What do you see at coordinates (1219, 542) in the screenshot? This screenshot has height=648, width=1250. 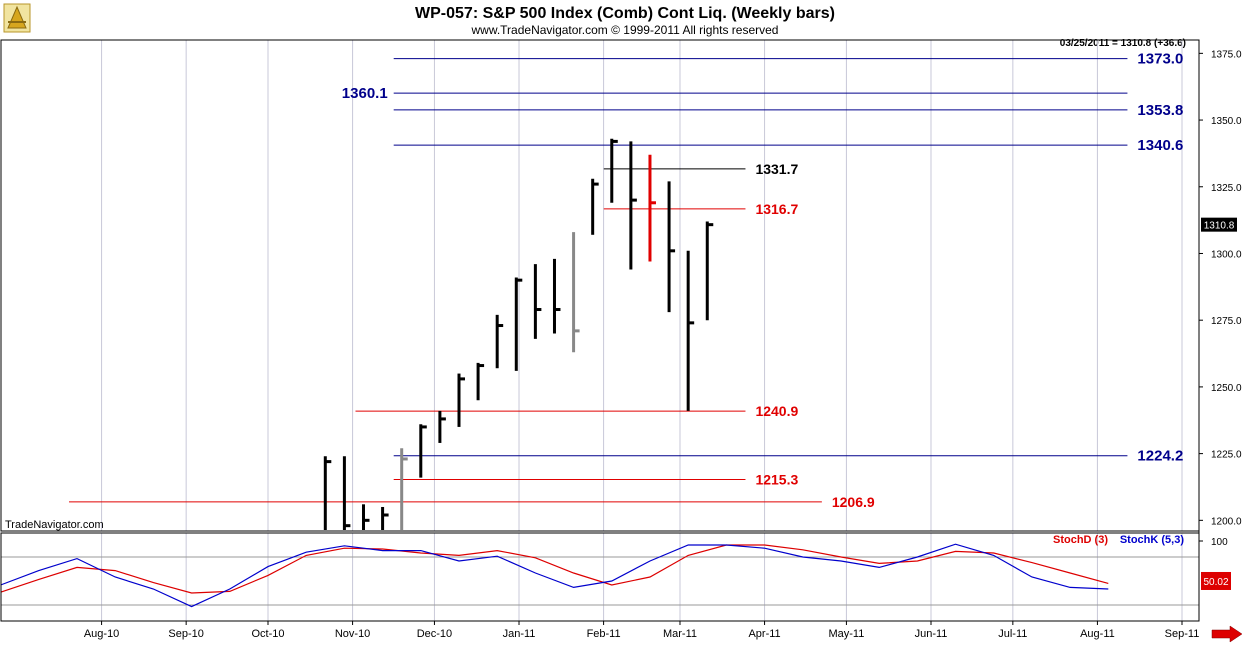 I see `stochastic-y-tick-label: 100` at bounding box center [1219, 542].